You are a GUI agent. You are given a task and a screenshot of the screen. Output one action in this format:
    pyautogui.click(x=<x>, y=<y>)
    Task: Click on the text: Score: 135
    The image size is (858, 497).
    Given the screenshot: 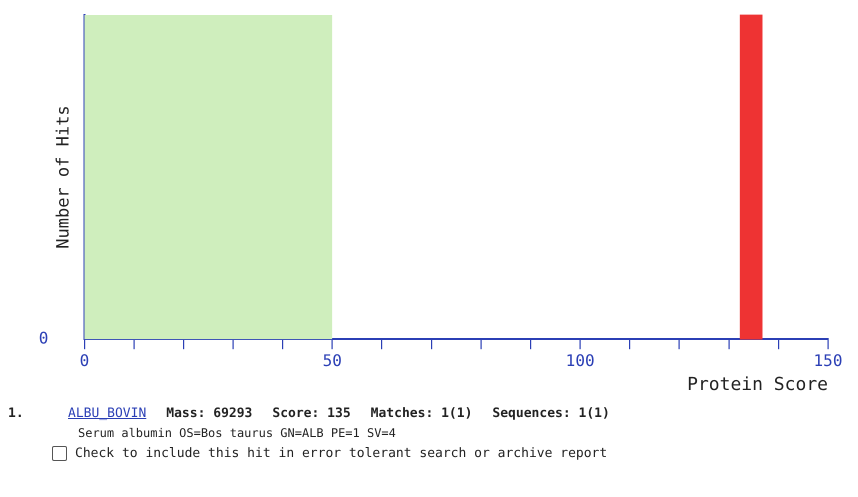 What is the action you would take?
    pyautogui.click(x=311, y=413)
    